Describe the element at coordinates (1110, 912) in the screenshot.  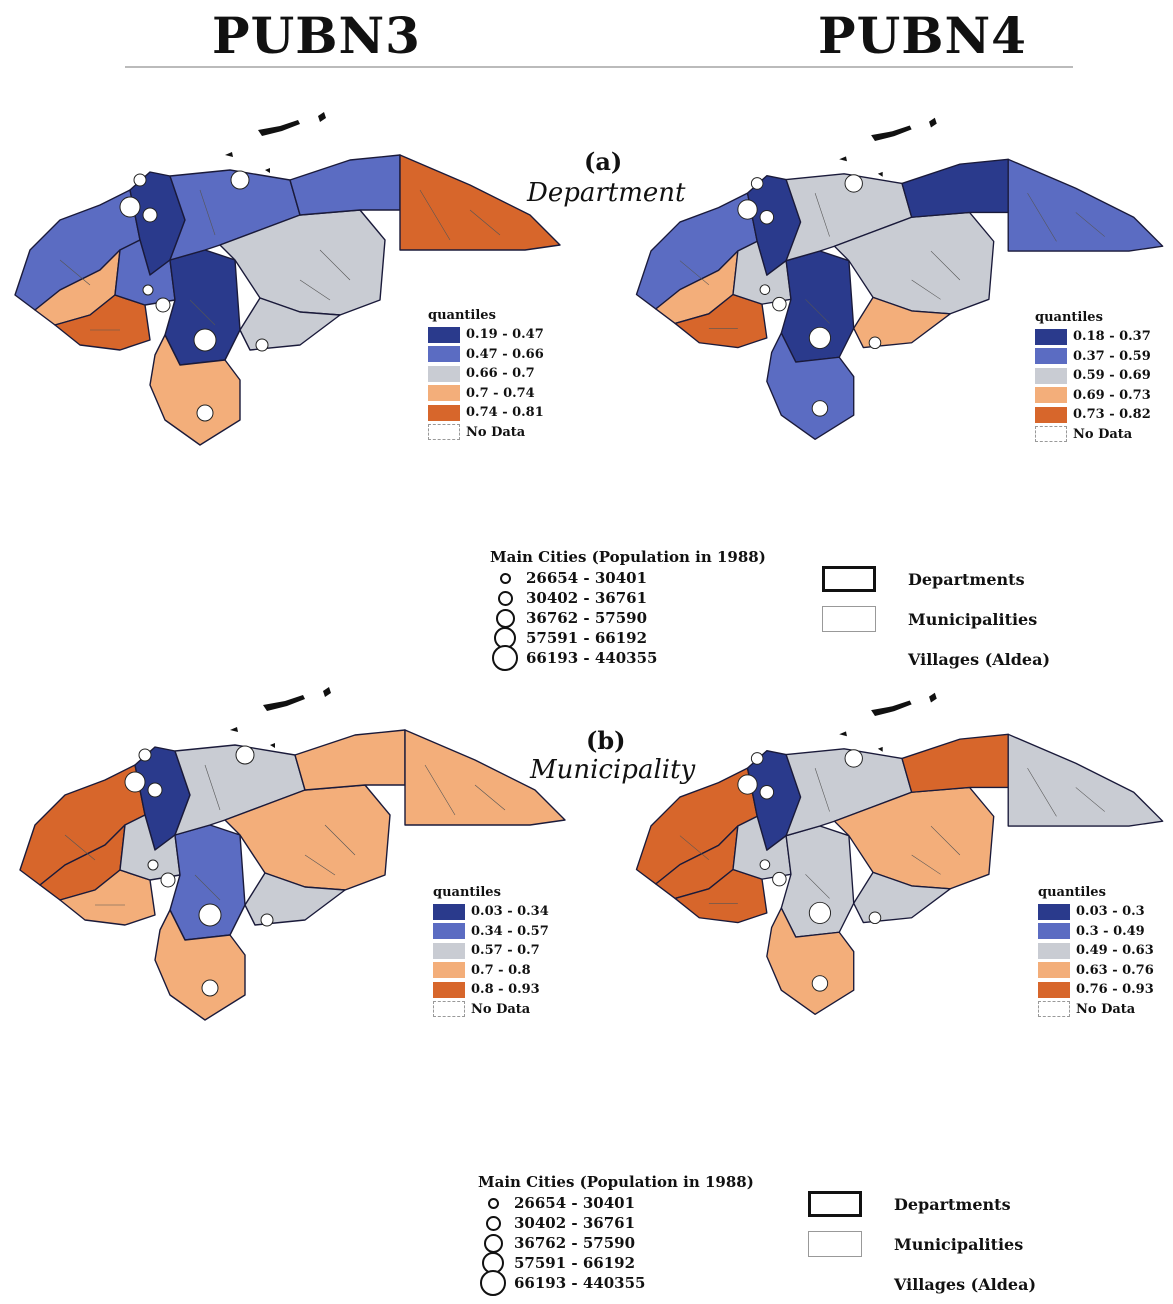
I see `legend-label: 0.03 - 0.3` at that location.